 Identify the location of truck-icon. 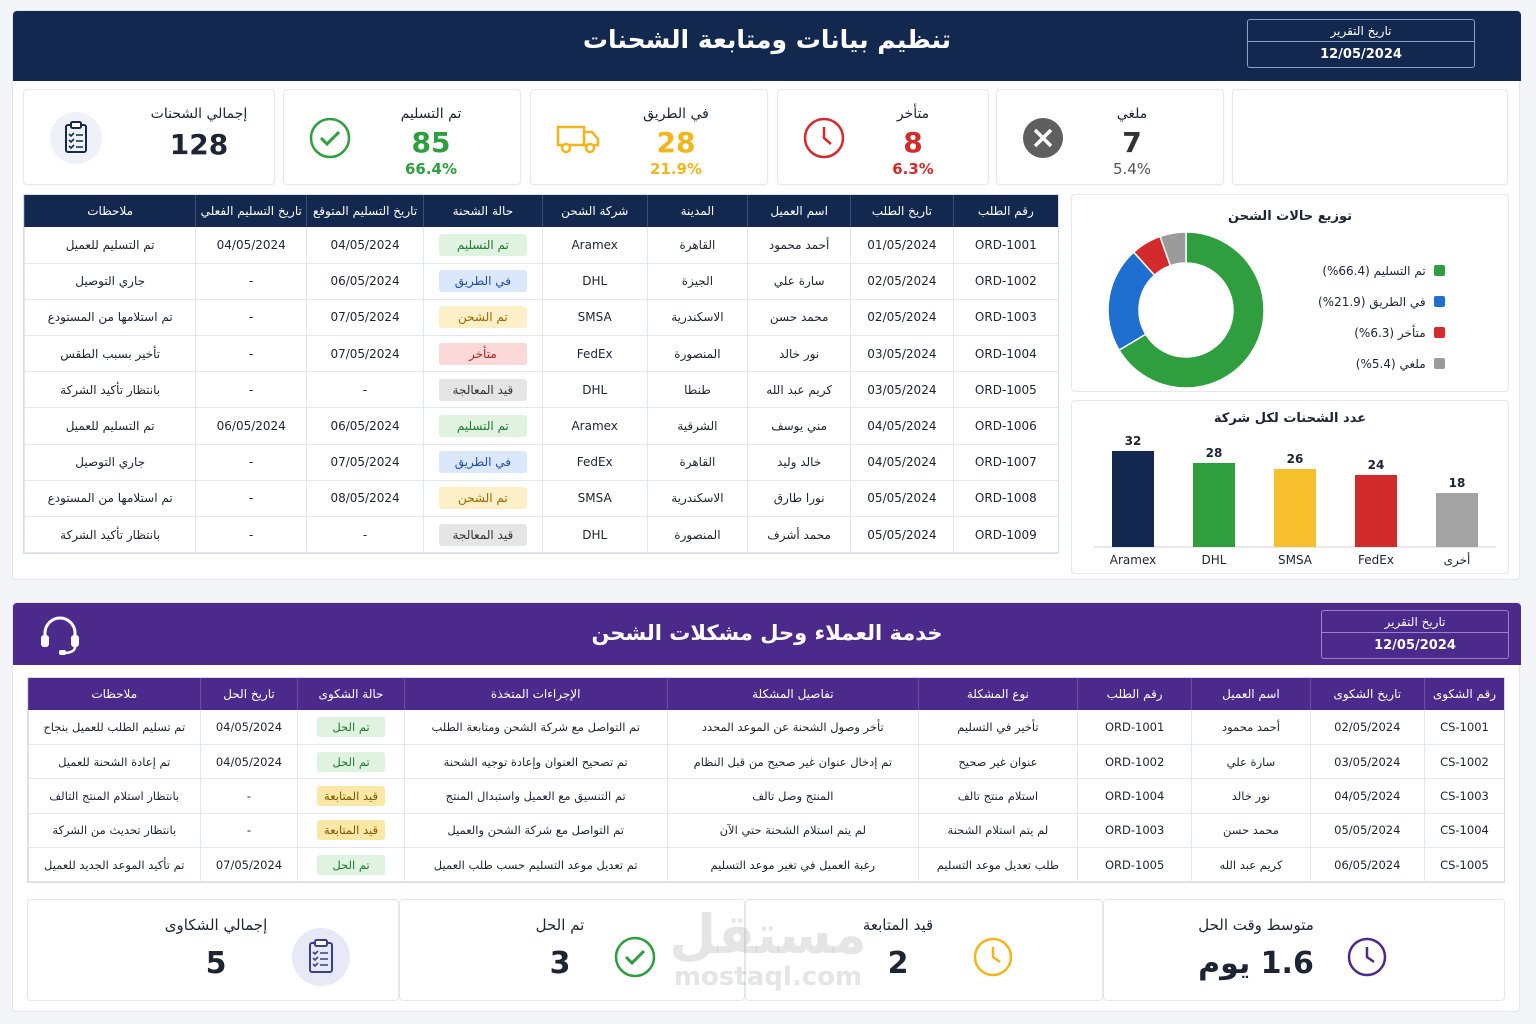
(579, 138).